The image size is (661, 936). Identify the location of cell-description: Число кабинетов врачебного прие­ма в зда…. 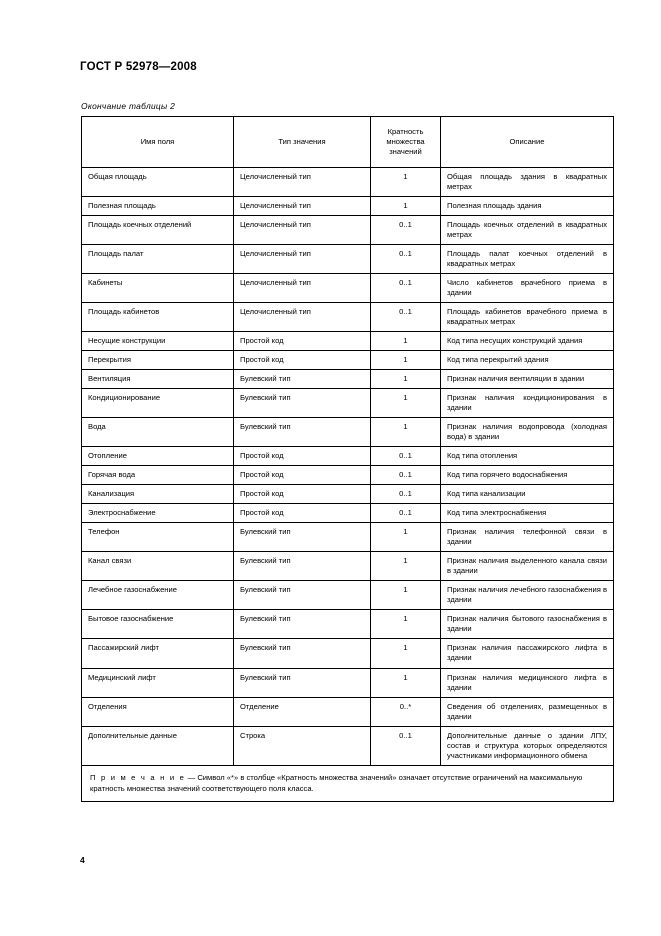
(527, 288).